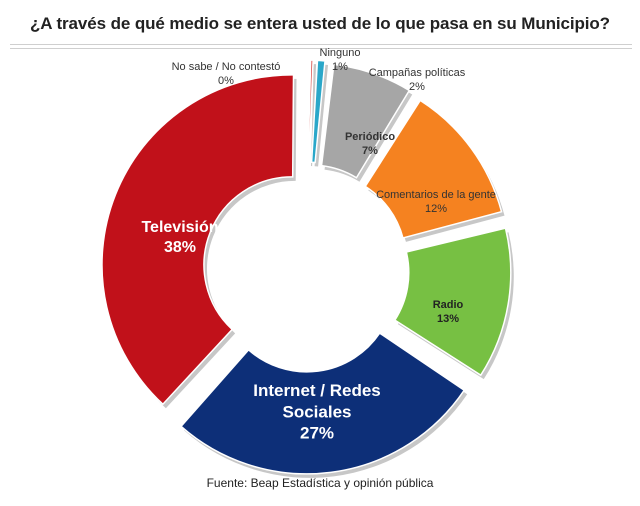  Describe the element at coordinates (321, 48) in the screenshot. I see `title-rule-bottom` at that location.